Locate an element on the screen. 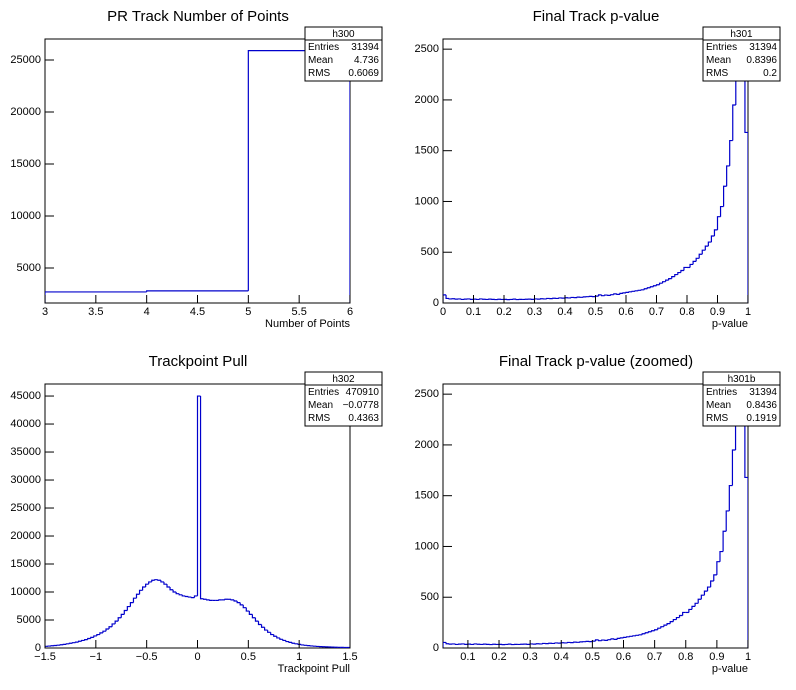 This screenshot has height=690, width=796. x-tick-label: 0.1 is located at coordinates (473, 312).